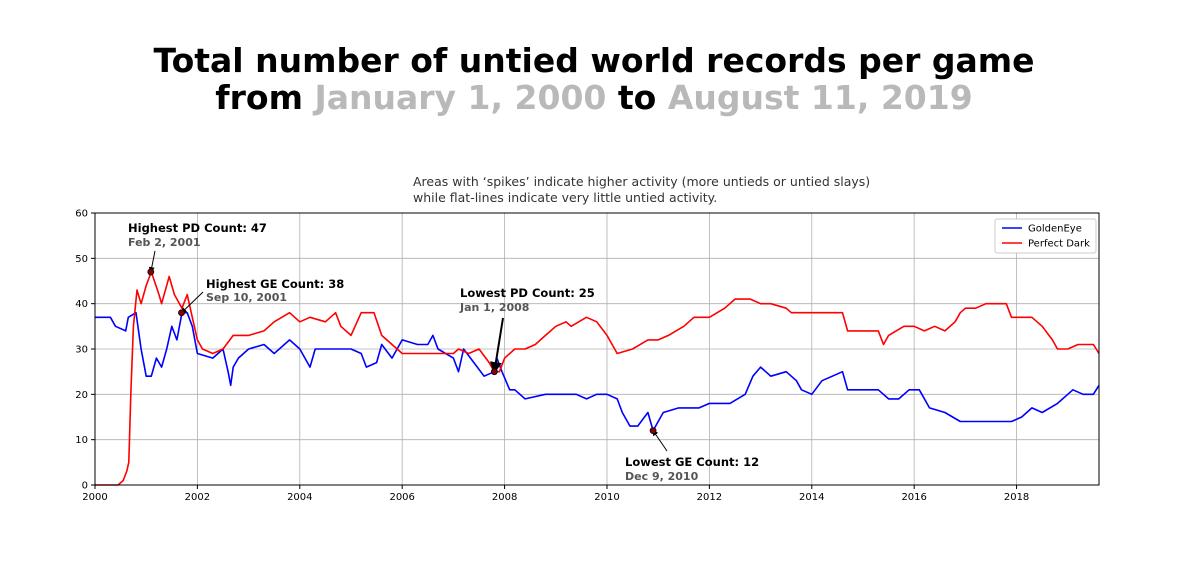  I want to click on y-tick-label: 30, so click(81, 350).